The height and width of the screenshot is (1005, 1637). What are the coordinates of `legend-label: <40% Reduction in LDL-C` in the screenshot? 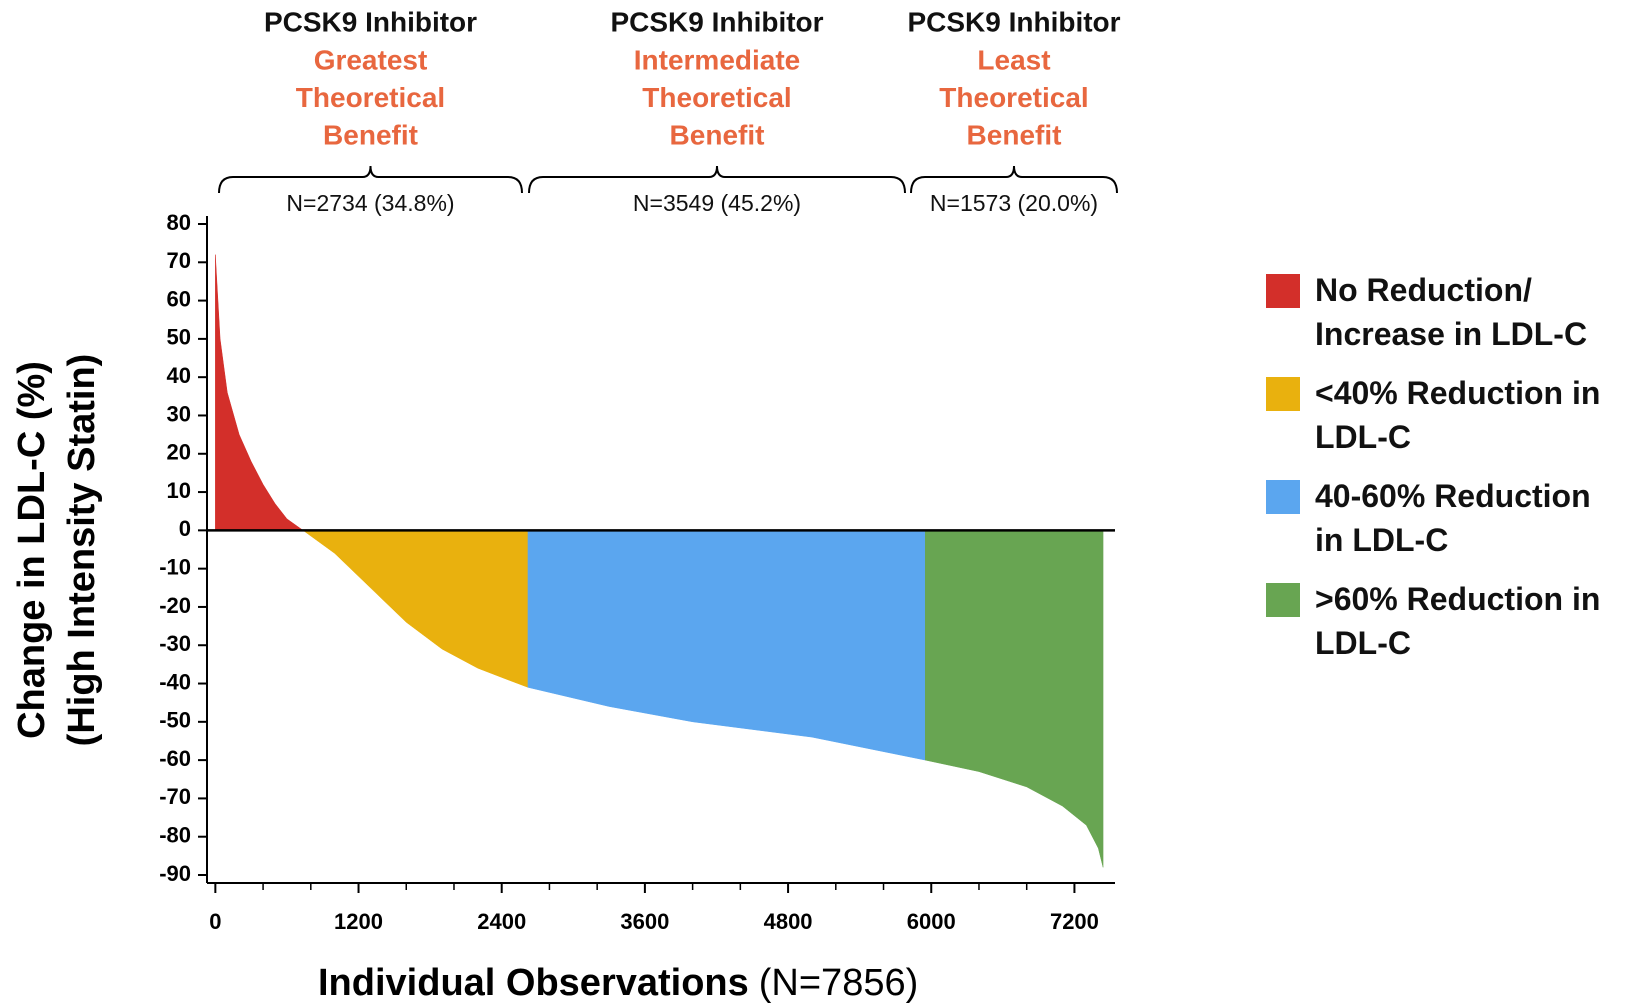 It's located at (1458, 415).